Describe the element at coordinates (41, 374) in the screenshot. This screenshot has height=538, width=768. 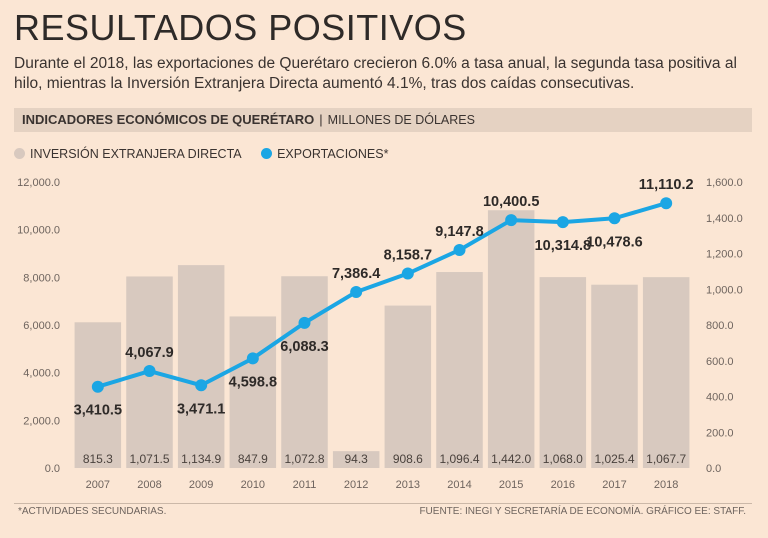
I see `y-left-tick-label: 4,000.0` at that location.